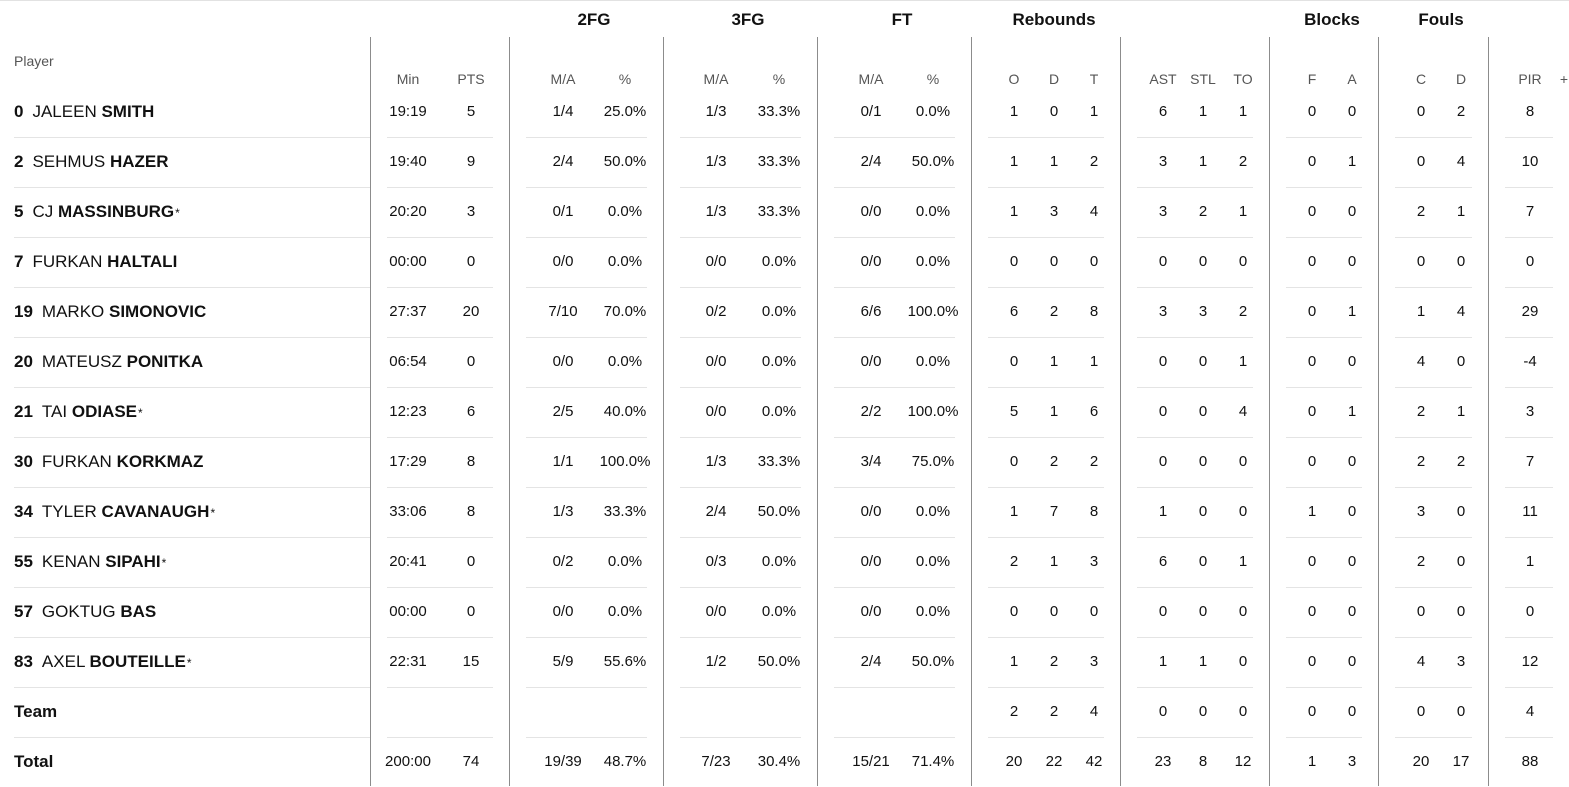 The height and width of the screenshot is (787, 1569). What do you see at coordinates (1094, 511) in the screenshot?
I see `stat-reb-t: 8` at bounding box center [1094, 511].